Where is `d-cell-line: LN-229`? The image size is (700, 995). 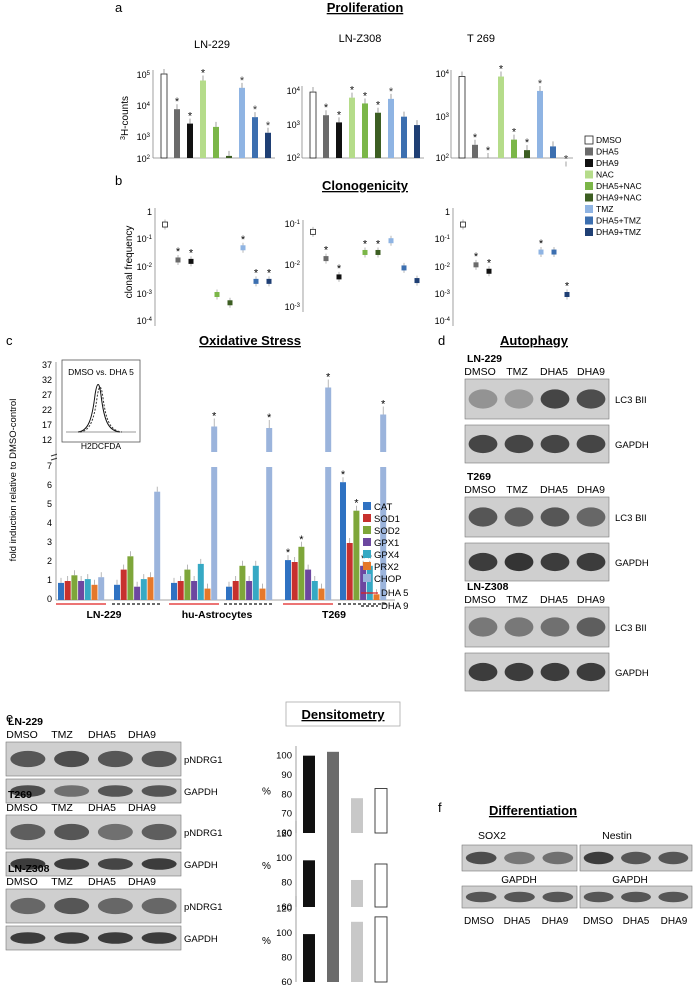
d-cell-line: LN-229 is located at coordinates (484, 359).